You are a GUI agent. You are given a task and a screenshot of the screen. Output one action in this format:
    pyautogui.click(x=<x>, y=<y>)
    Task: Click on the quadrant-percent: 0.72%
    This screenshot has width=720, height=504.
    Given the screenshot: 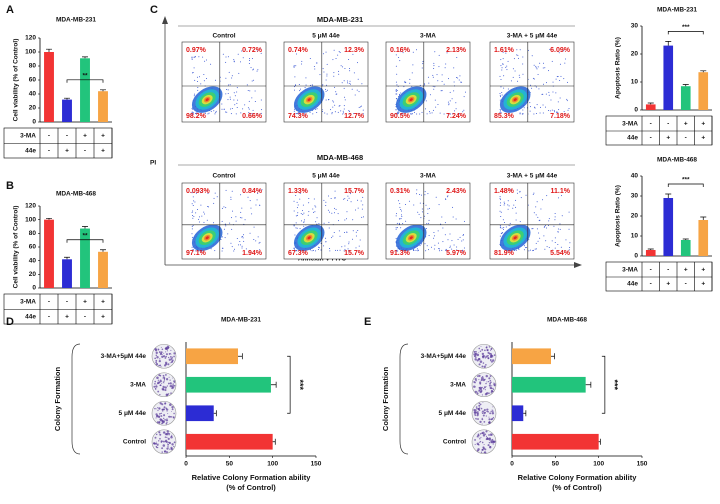 What is the action you would take?
    pyautogui.click(x=252, y=50)
    